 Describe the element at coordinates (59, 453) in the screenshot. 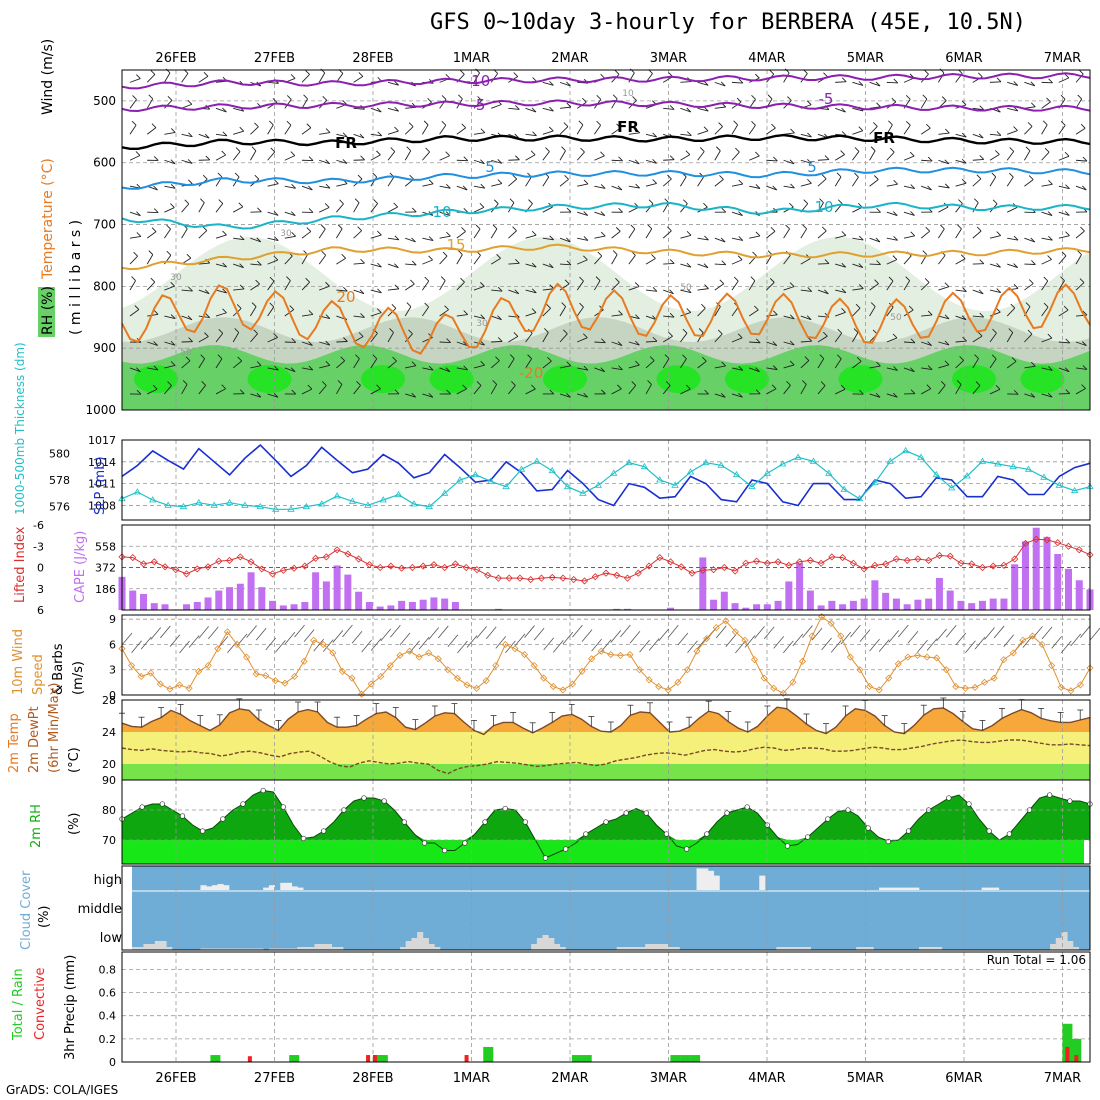

I see `thickness-tick-label: 580` at that location.